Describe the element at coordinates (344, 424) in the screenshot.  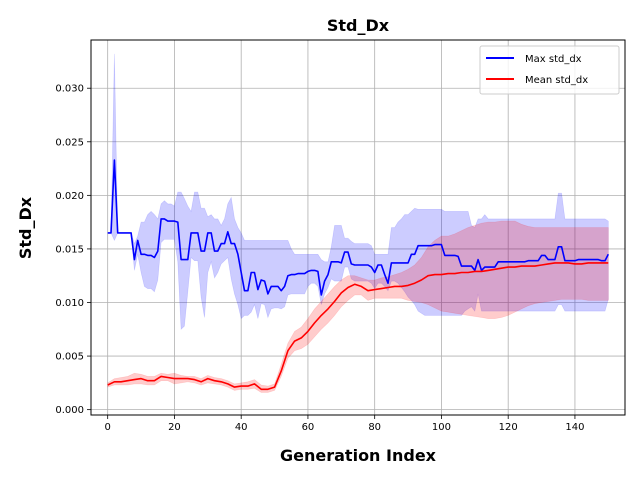
I see `x-axis: 0 20 40 60 80 100 120 140` at that location.